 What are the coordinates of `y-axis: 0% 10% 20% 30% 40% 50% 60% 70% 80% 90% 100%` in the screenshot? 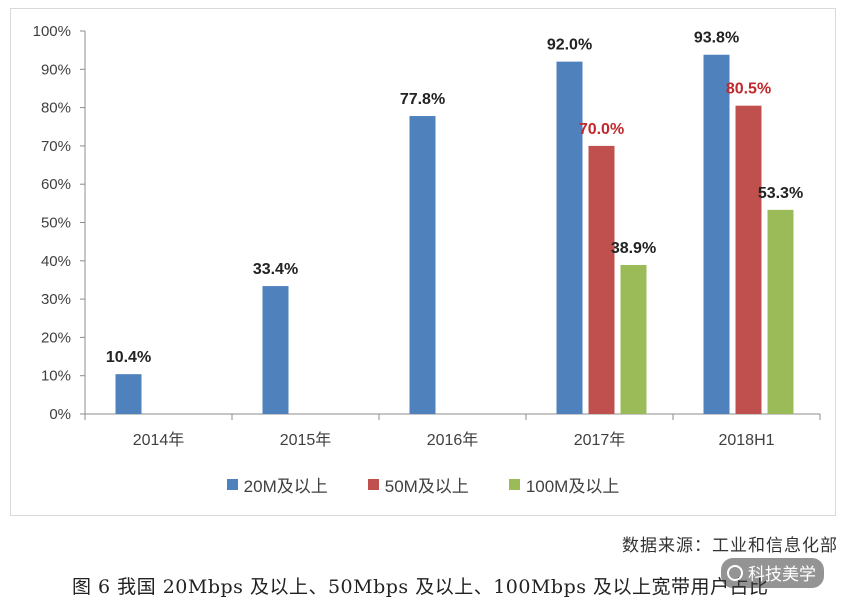 It's located at (59, 223).